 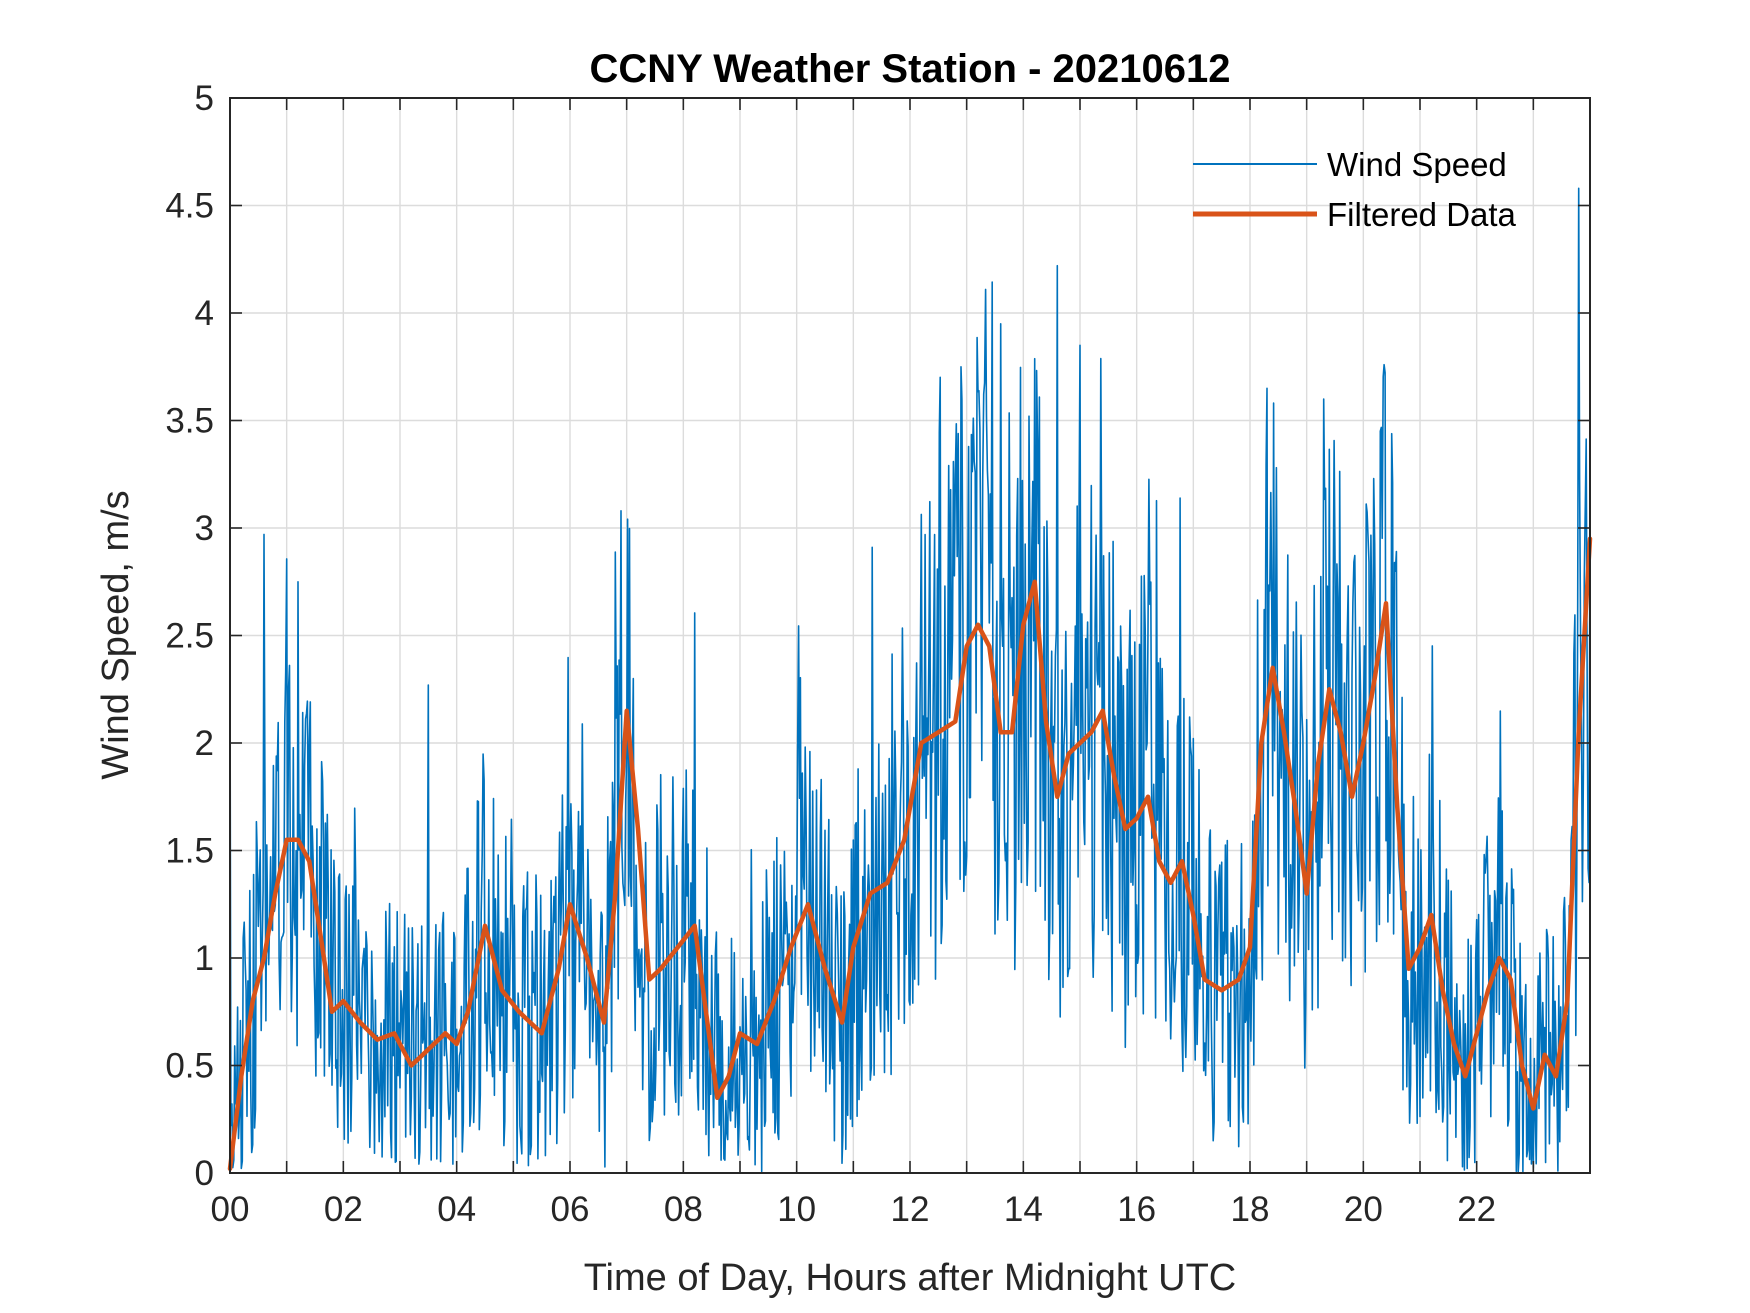 I want to click on y-tick-label: 4.5, so click(x=189, y=206).